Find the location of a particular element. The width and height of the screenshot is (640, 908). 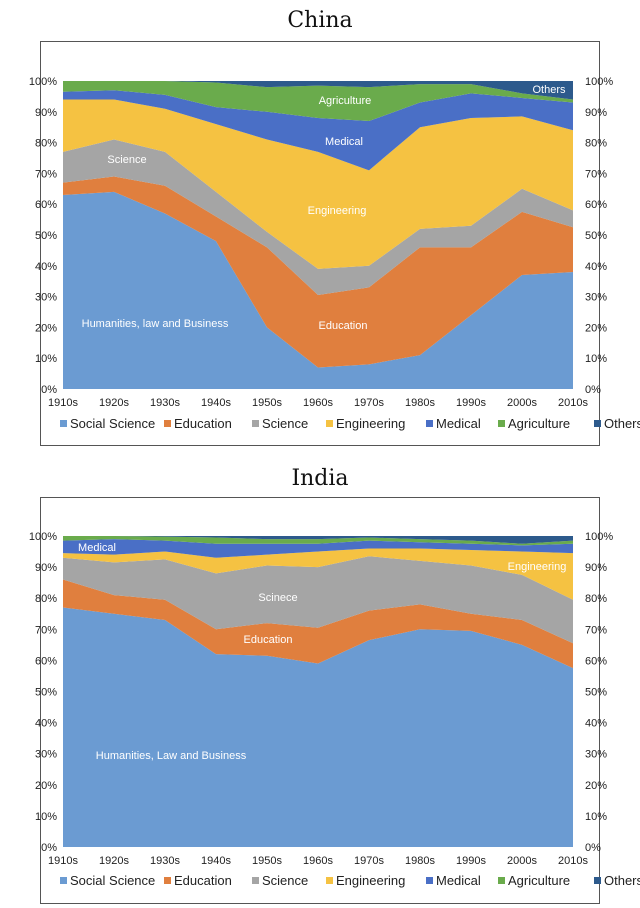

y-tick-left: 60% is located at coordinates (46, 205).